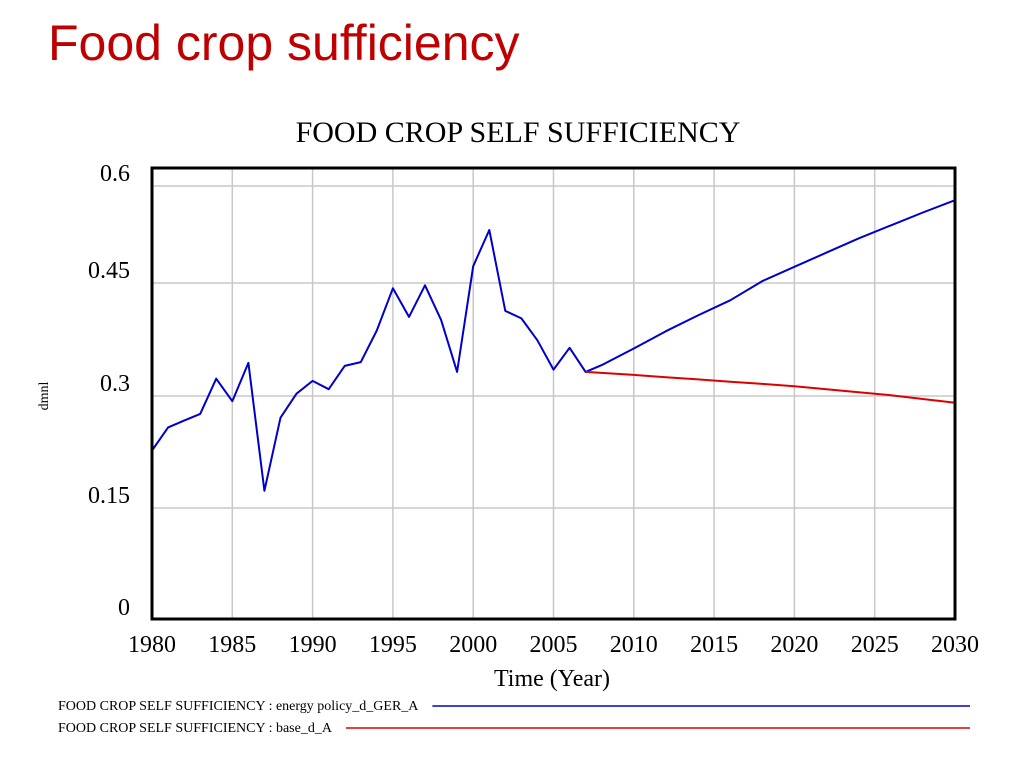 The image size is (1024, 768). I want to click on x-tick-label: 1985, so click(232, 645).